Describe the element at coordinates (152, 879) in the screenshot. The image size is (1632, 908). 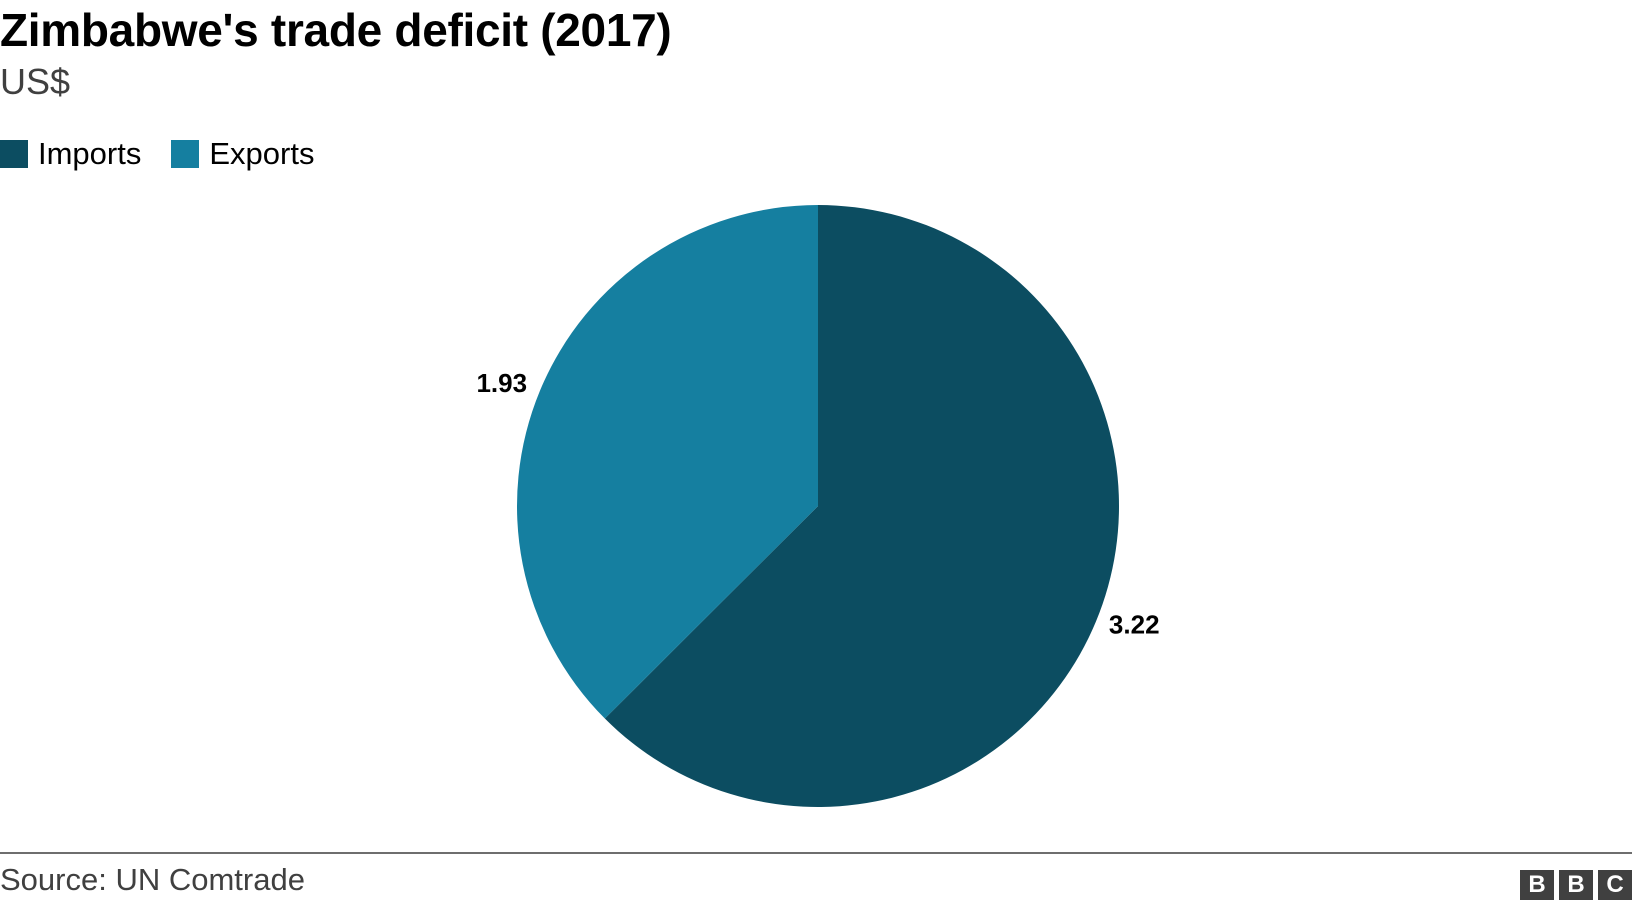
I see `source-note: Source: UN Comtrade` at that location.